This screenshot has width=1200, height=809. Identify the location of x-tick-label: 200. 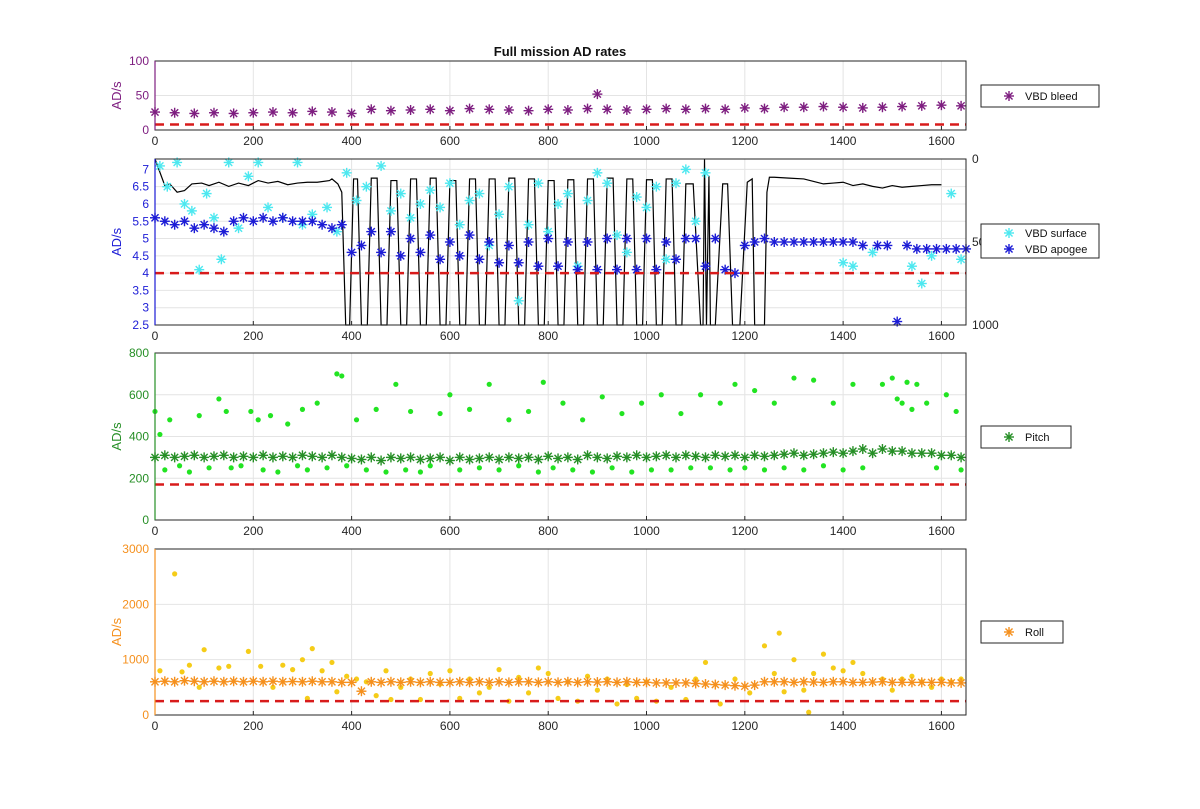
(253, 141).